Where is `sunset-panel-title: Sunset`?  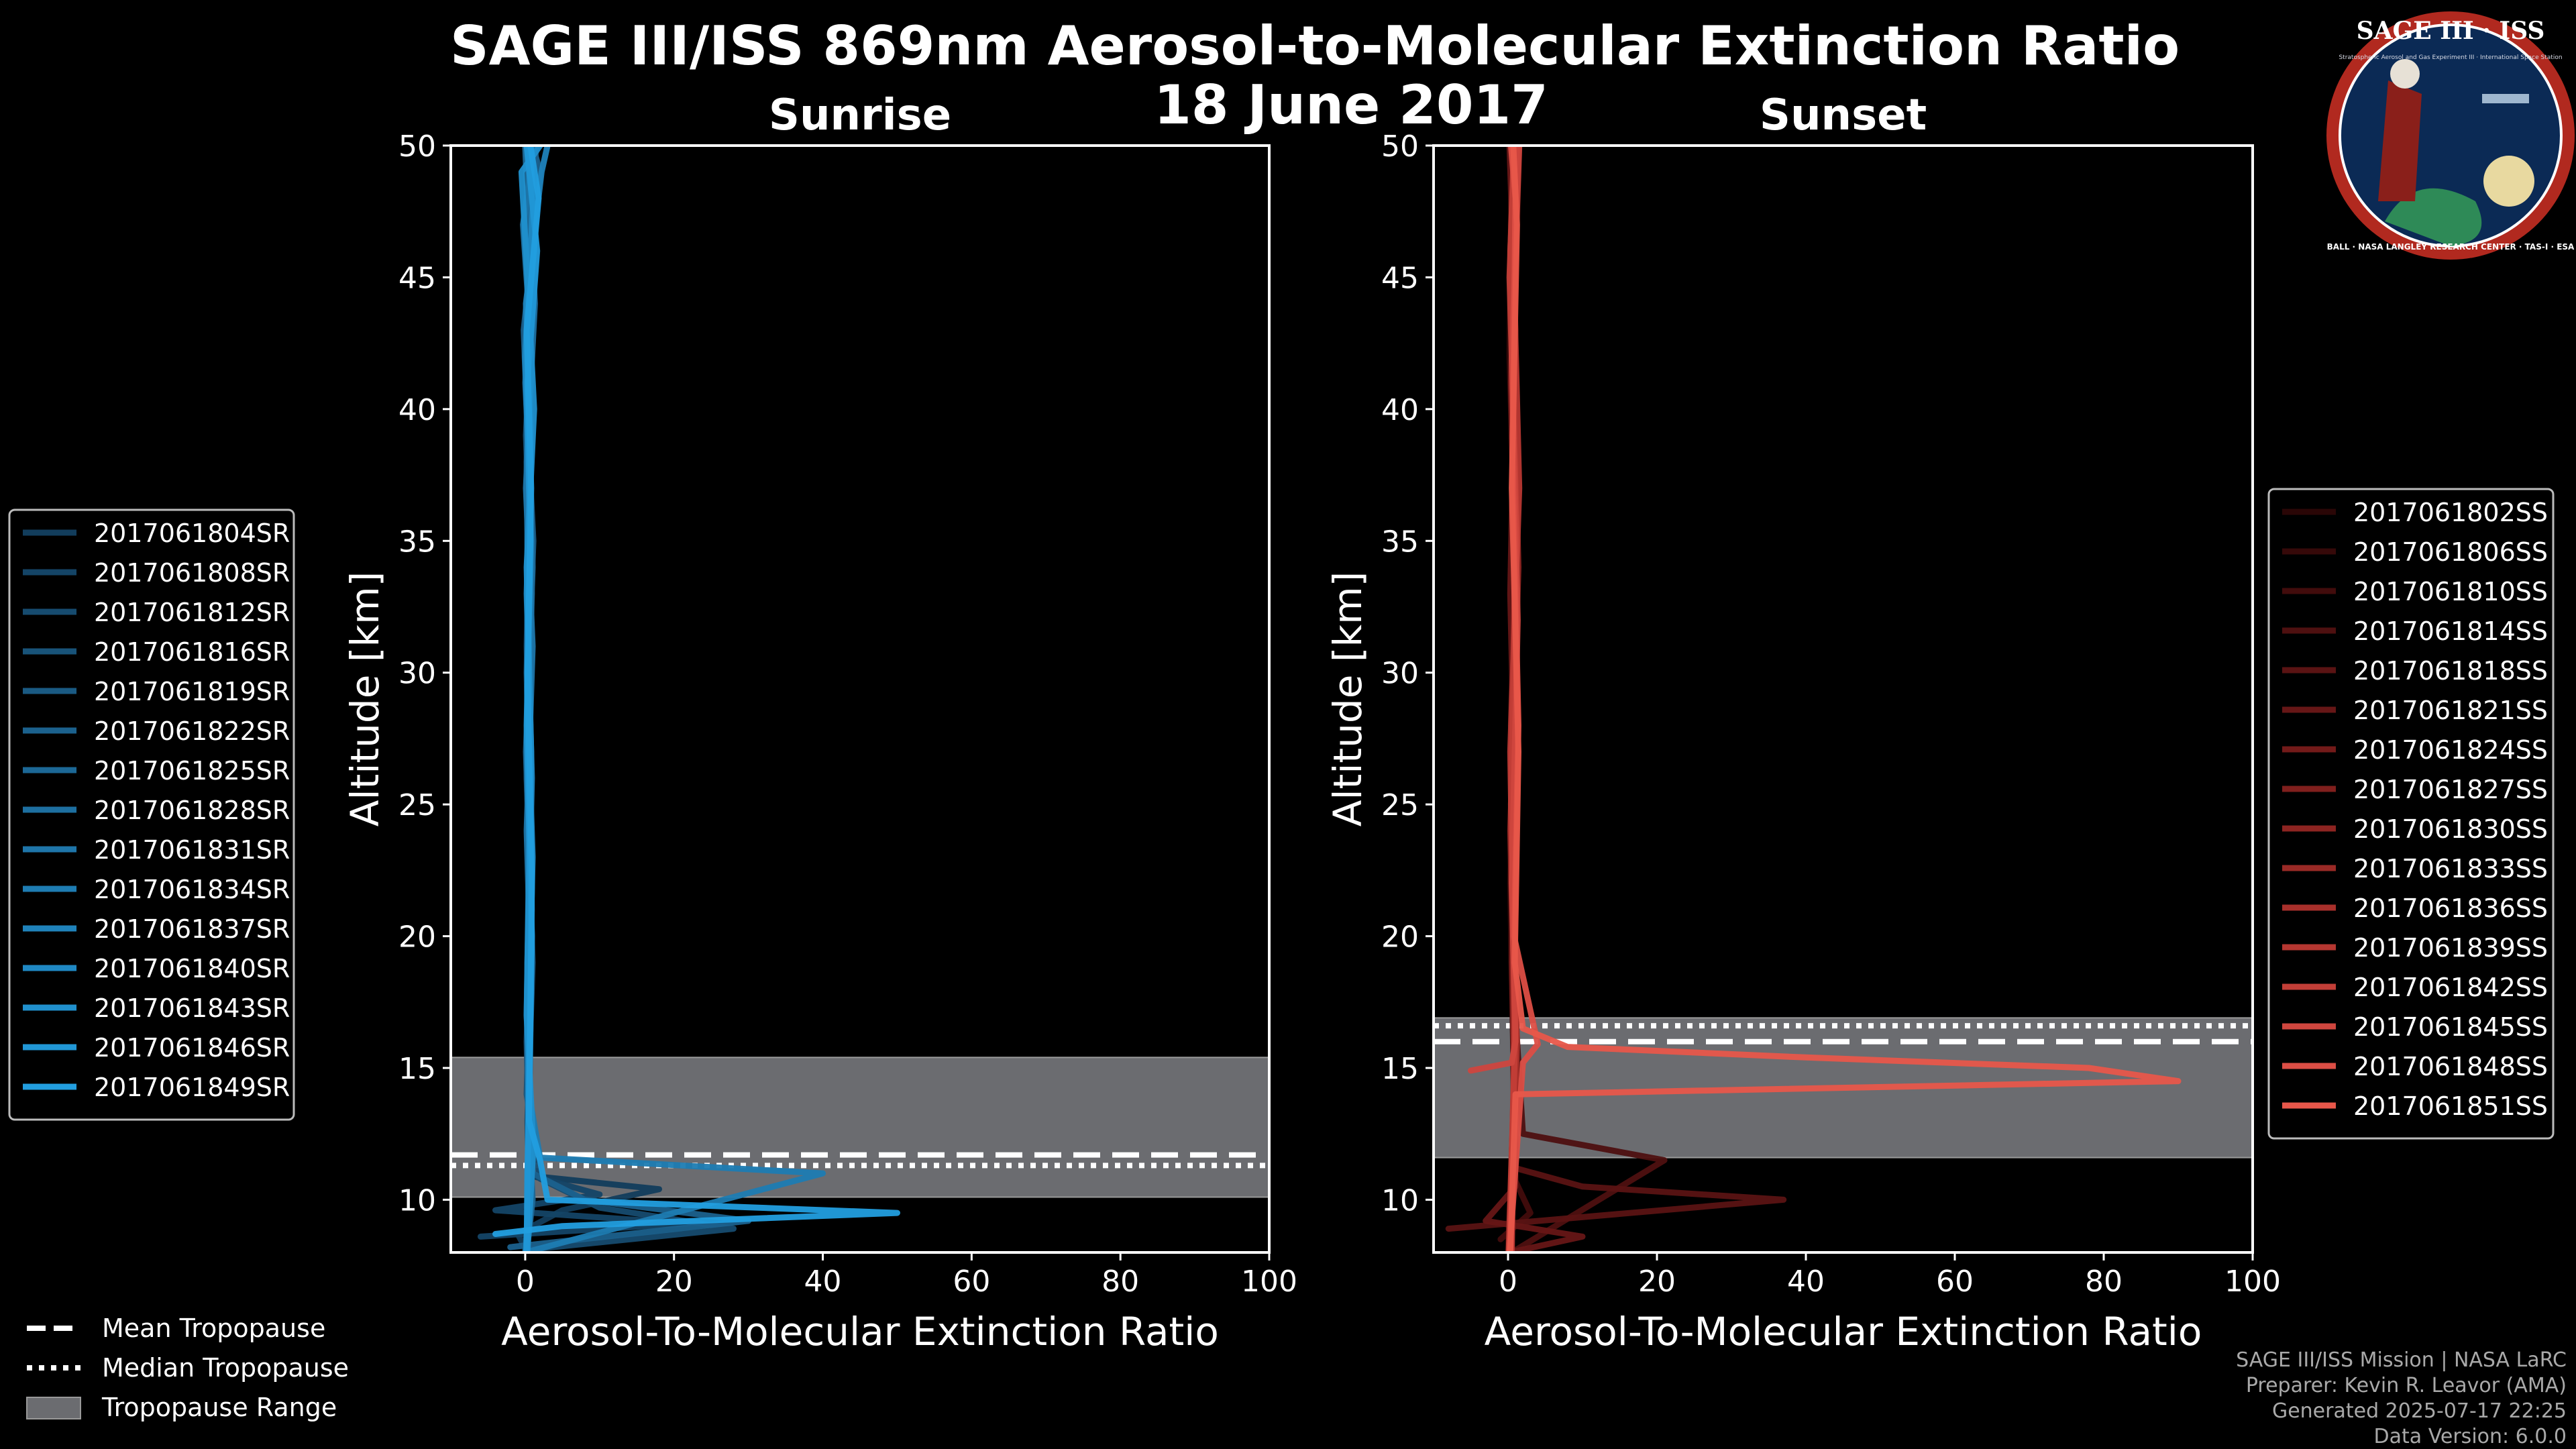 sunset-panel-title: Sunset is located at coordinates (1843, 115).